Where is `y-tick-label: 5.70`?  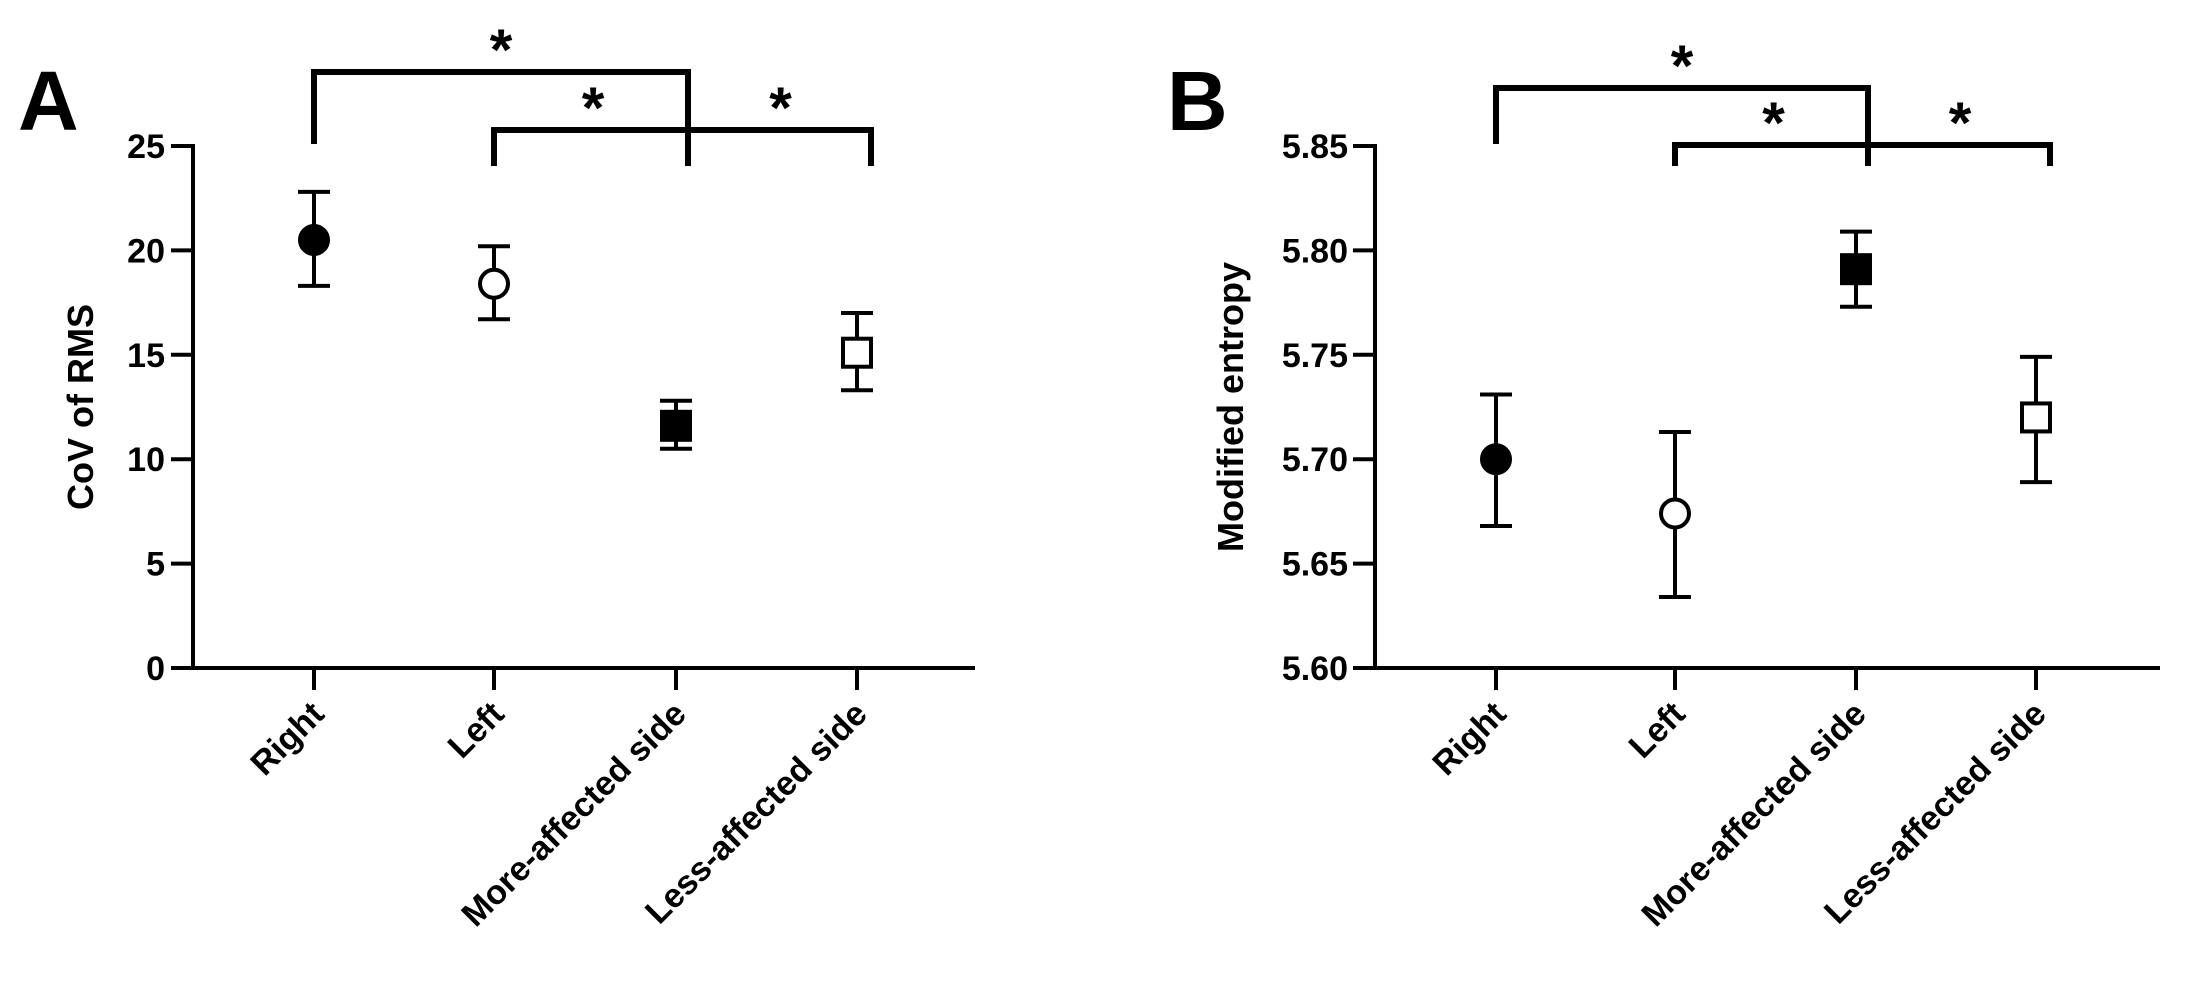 y-tick-label: 5.70 is located at coordinates (1315, 460).